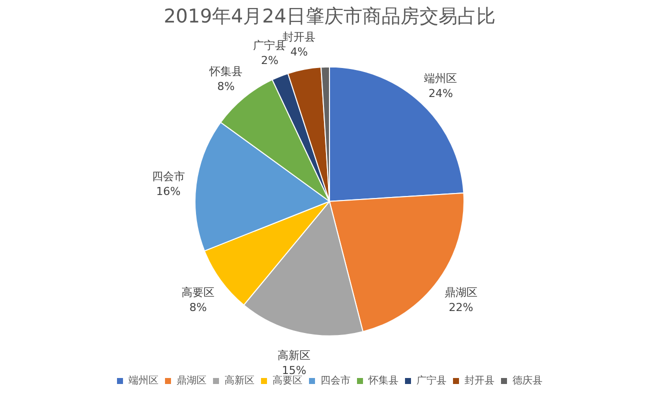 Image resolution: width=659 pixels, height=400 pixels. What do you see at coordinates (198, 292) in the screenshot?
I see `slice-label: 高要区` at bounding box center [198, 292].